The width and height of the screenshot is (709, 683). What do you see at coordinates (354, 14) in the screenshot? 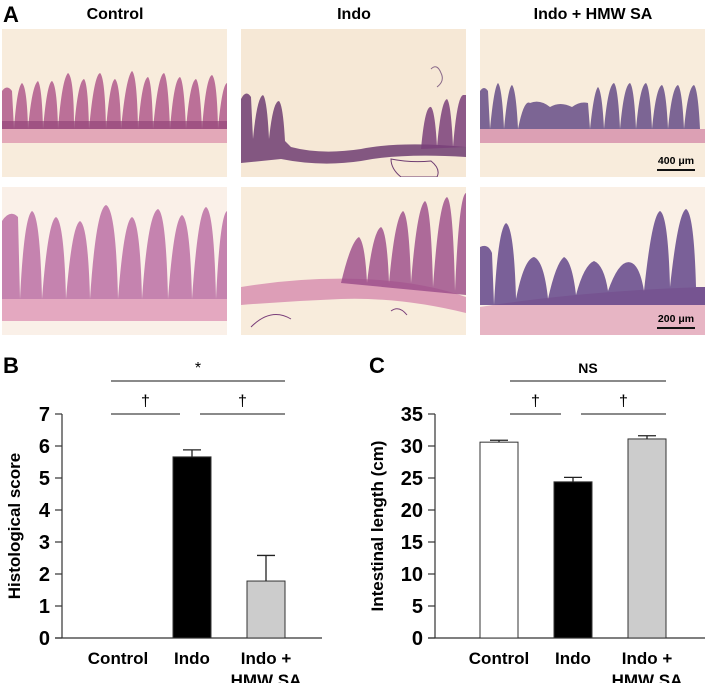
I see `column-title-indo: Indo` at bounding box center [354, 14].